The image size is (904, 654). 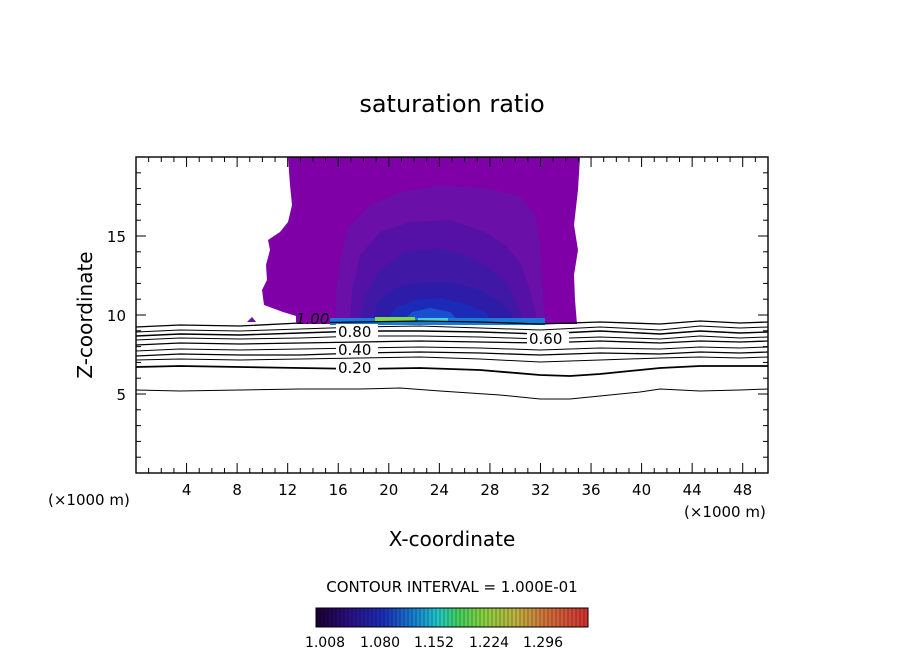 What do you see at coordinates (85, 314) in the screenshot?
I see `y-axis-label: Z-coordinate` at bounding box center [85, 314].